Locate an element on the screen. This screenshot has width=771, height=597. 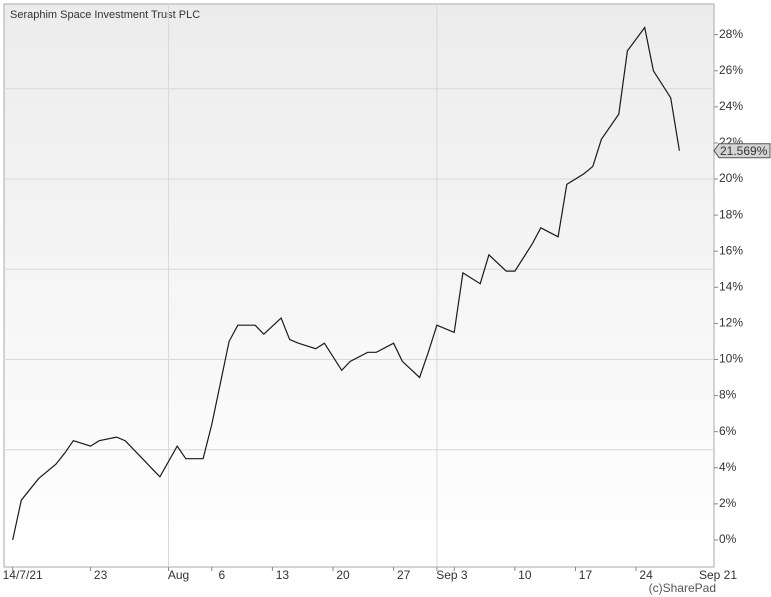
x-period-label: Sep 21 is located at coordinates (718, 575).